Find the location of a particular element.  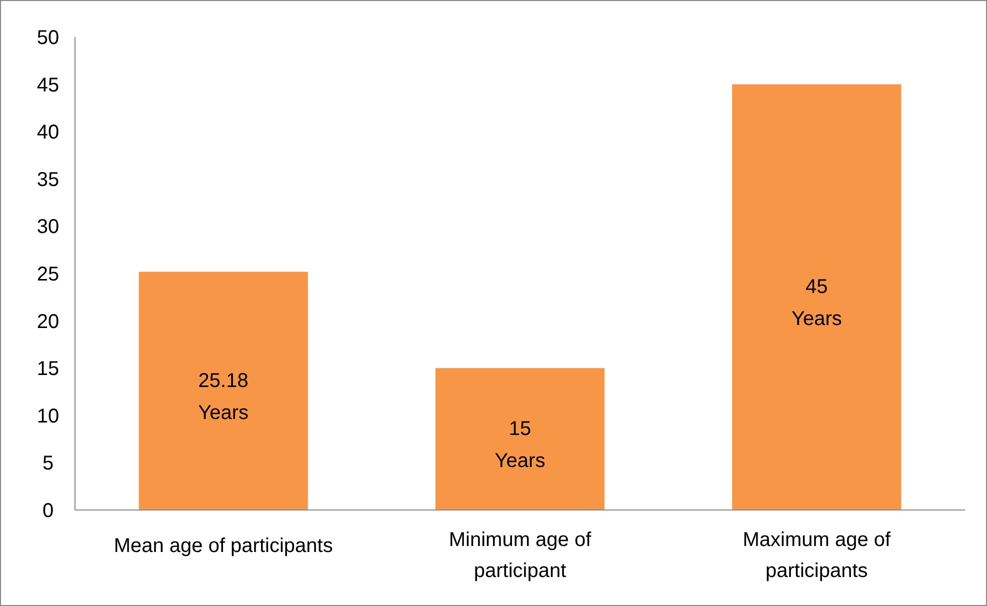

x-tick-label: Maximum age of participants is located at coordinates (817, 555).